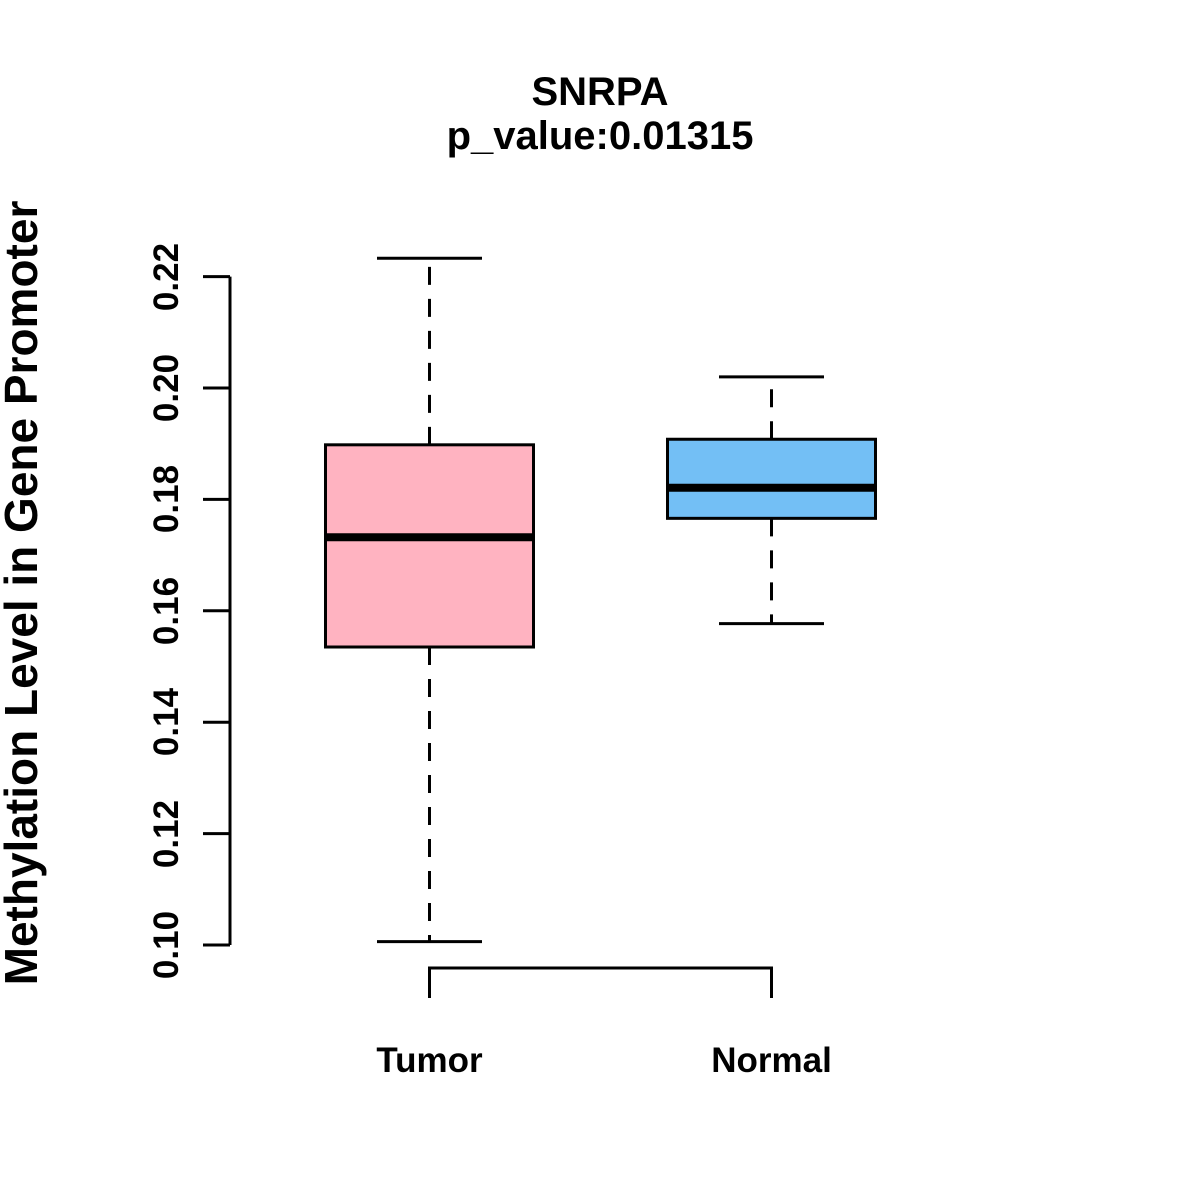 Image resolution: width=1200 pixels, height=1200 pixels. What do you see at coordinates (600, 92) in the screenshot?
I see `chart-title: SNRPA` at bounding box center [600, 92].